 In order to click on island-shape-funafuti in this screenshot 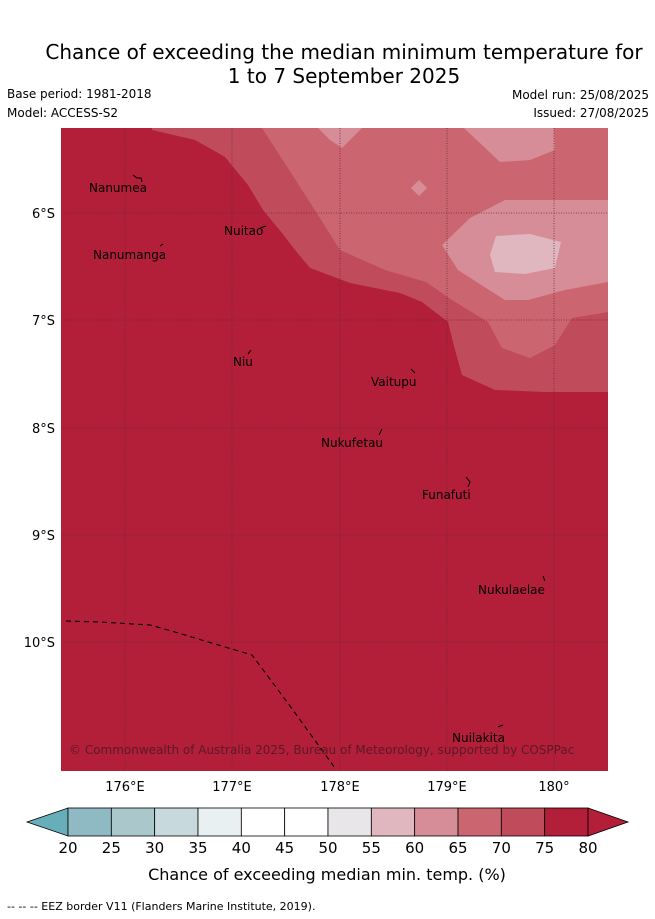, I will do `click(468, 482)`.